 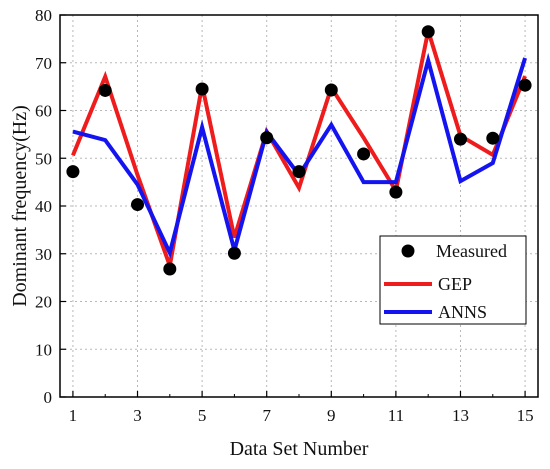 I want to click on x-tick-label: 1, so click(x=73, y=415).